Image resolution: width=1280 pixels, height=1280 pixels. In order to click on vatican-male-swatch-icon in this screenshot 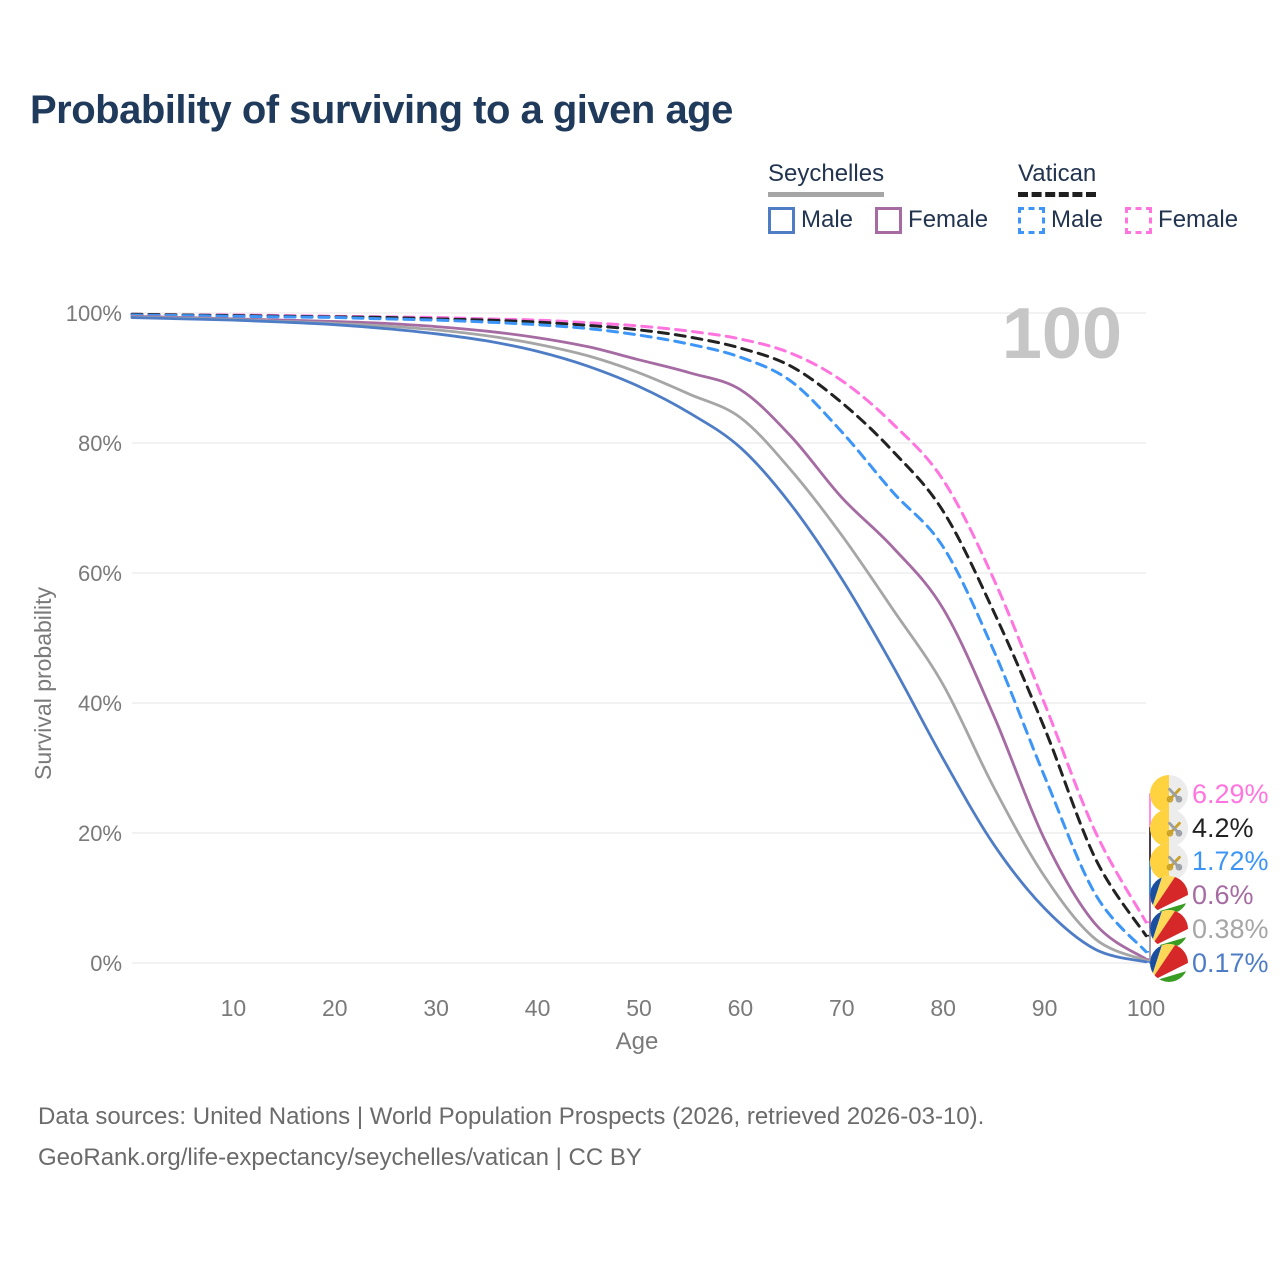, I will do `click(1031, 220)`.